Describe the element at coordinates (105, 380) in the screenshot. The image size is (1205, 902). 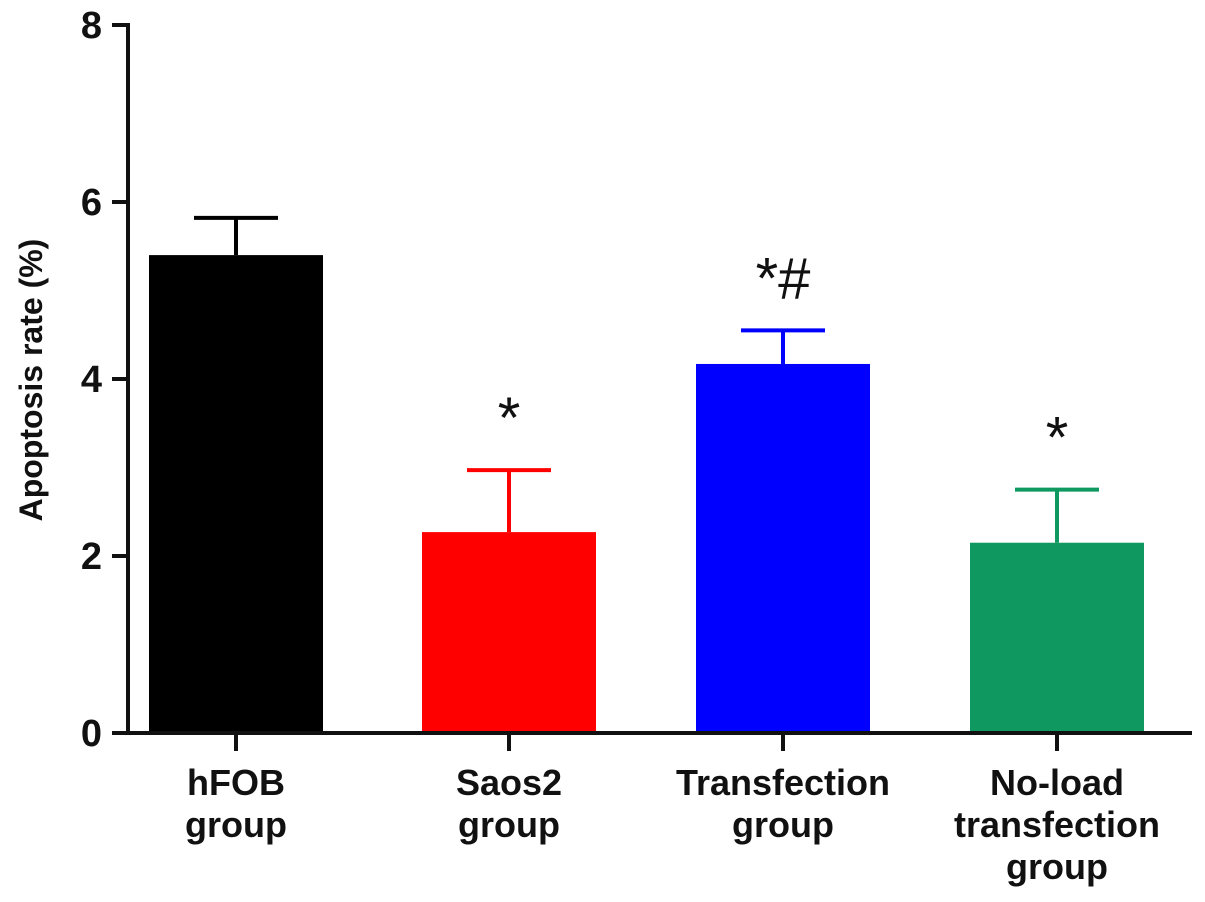
I see `y-axis: 0 2 4 6 8` at that location.